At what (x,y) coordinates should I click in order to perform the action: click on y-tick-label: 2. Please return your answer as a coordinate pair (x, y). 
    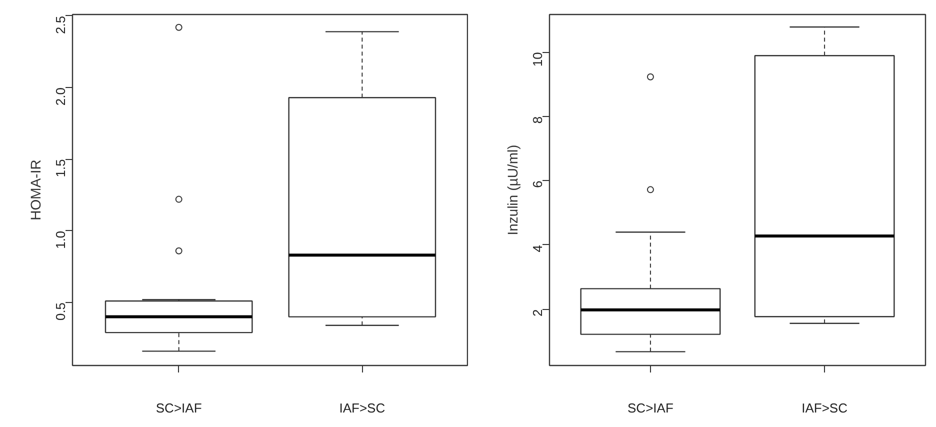
    Looking at the image, I should click on (537, 312).